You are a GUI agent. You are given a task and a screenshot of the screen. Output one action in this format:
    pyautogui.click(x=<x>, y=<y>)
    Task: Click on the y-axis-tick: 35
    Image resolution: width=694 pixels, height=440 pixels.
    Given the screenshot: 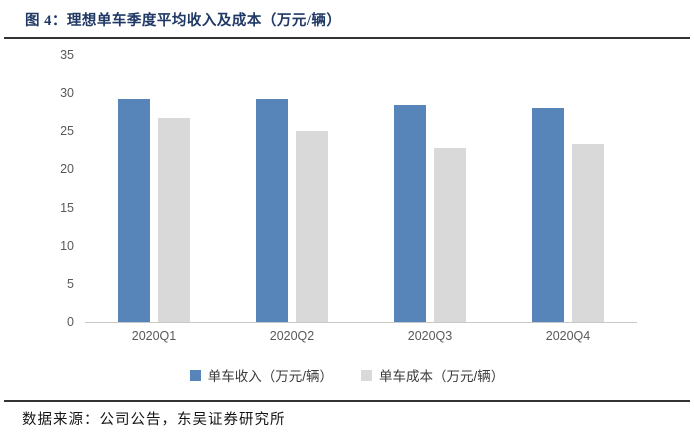 What is the action you would take?
    pyautogui.click(x=67, y=55)
    